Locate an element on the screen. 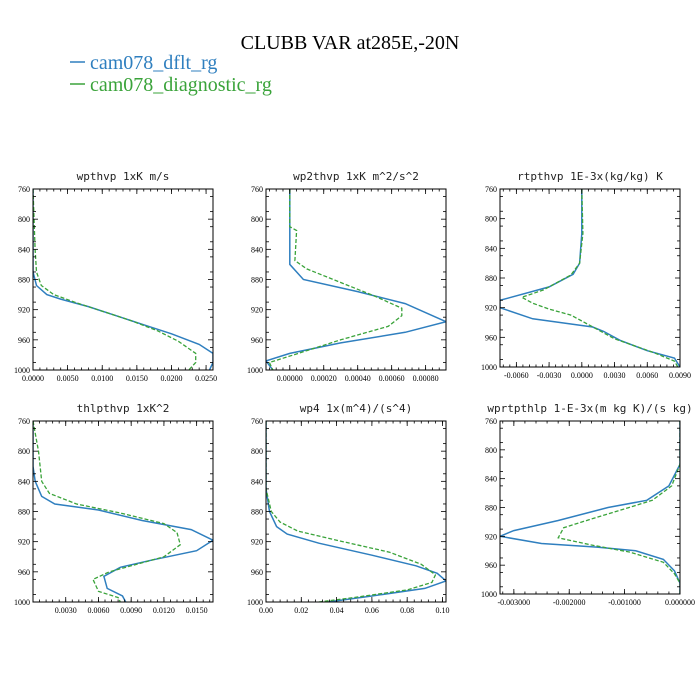  legend: cam078_dflt_rg cam078_diagnostic_rg is located at coordinates (171, 74).